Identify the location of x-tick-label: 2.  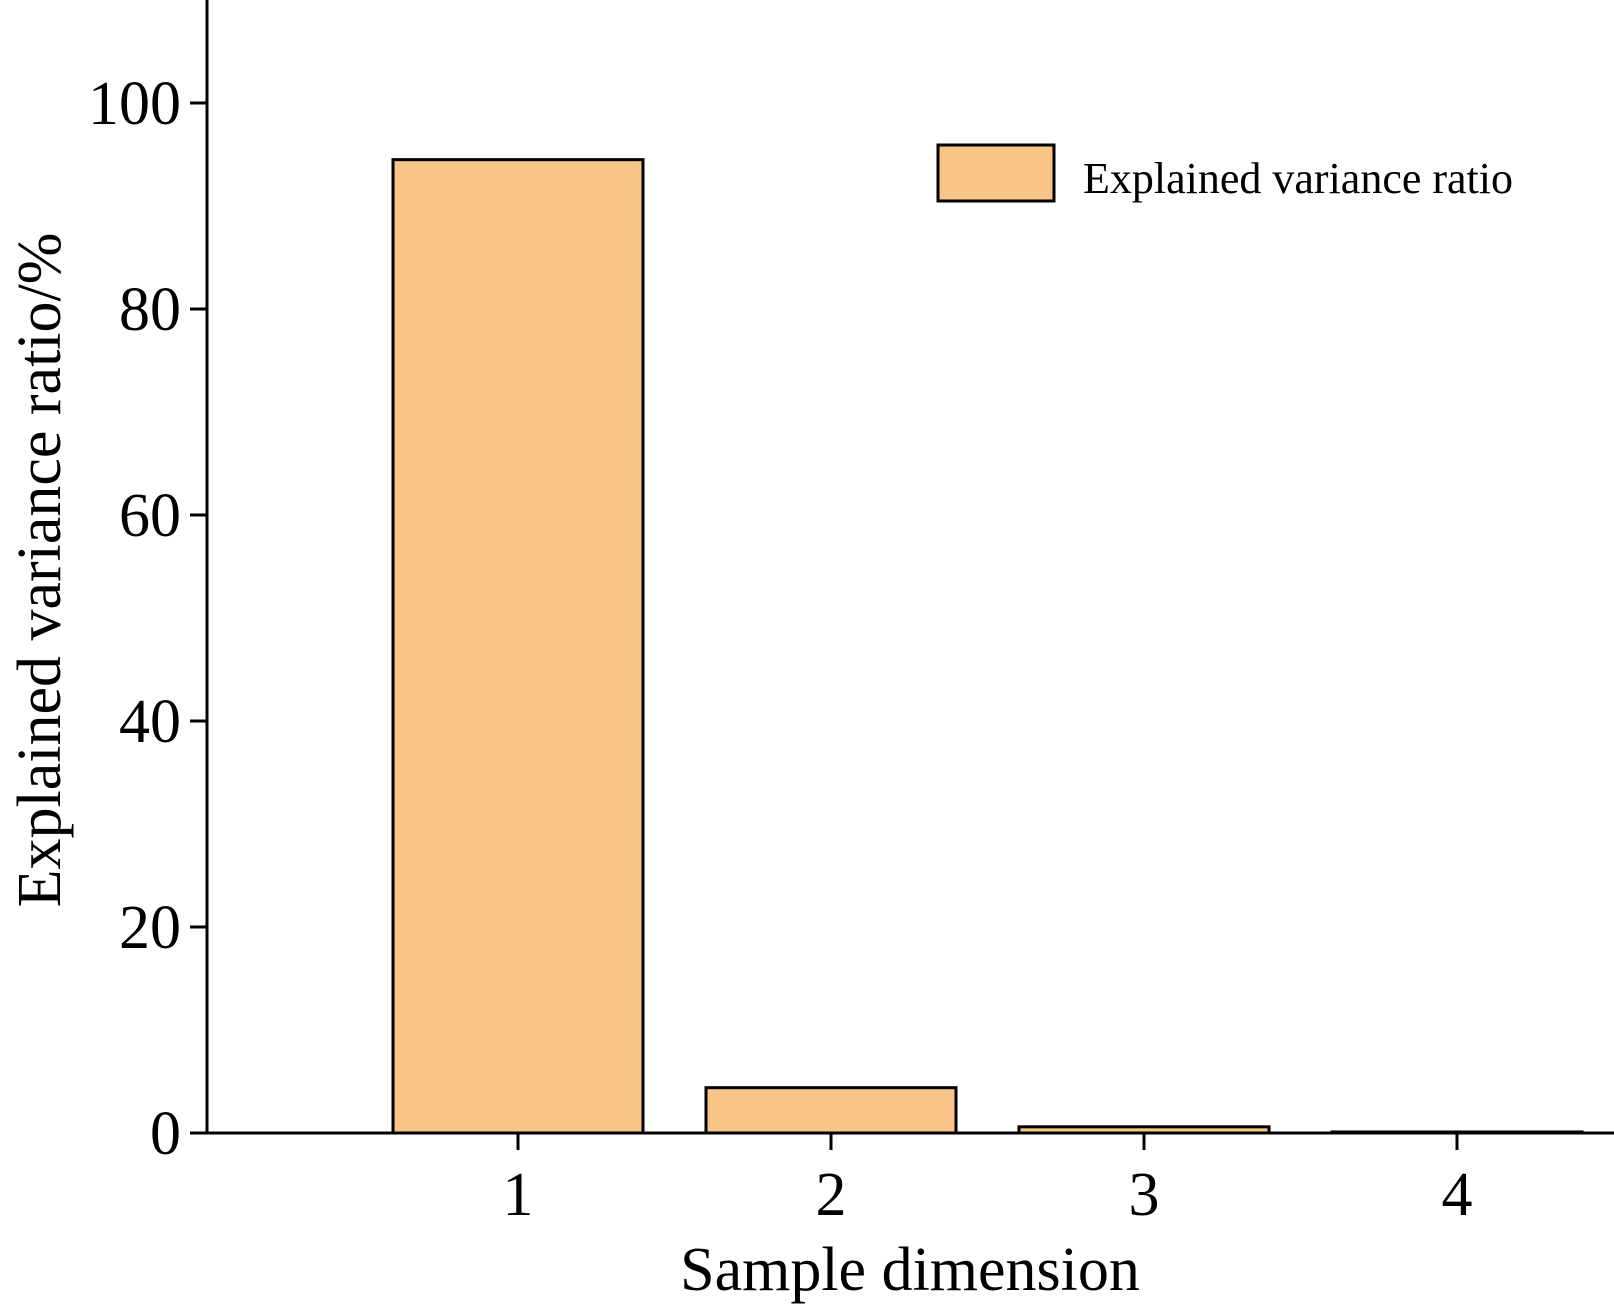
(831, 1195).